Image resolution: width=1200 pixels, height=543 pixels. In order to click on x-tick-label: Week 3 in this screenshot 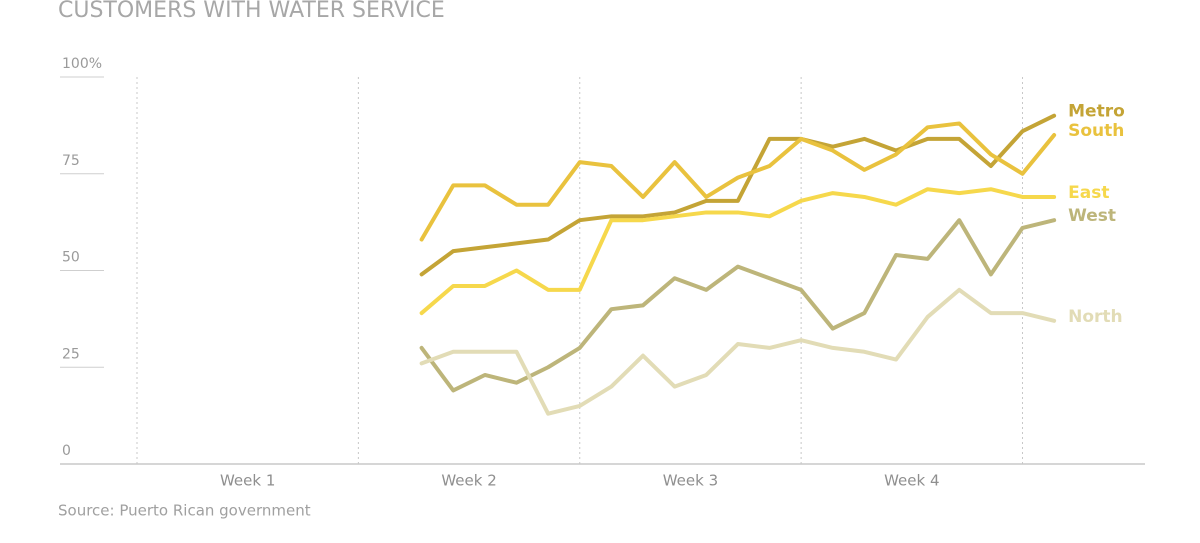, I will do `click(690, 481)`.